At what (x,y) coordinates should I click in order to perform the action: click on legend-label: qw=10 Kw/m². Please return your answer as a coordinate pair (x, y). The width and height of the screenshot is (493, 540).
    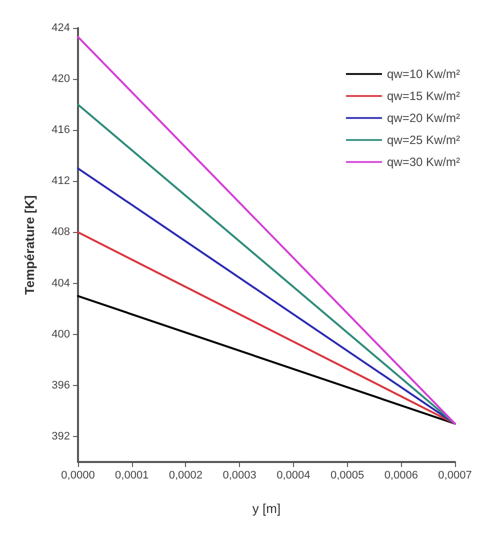
    Looking at the image, I should click on (423, 74).